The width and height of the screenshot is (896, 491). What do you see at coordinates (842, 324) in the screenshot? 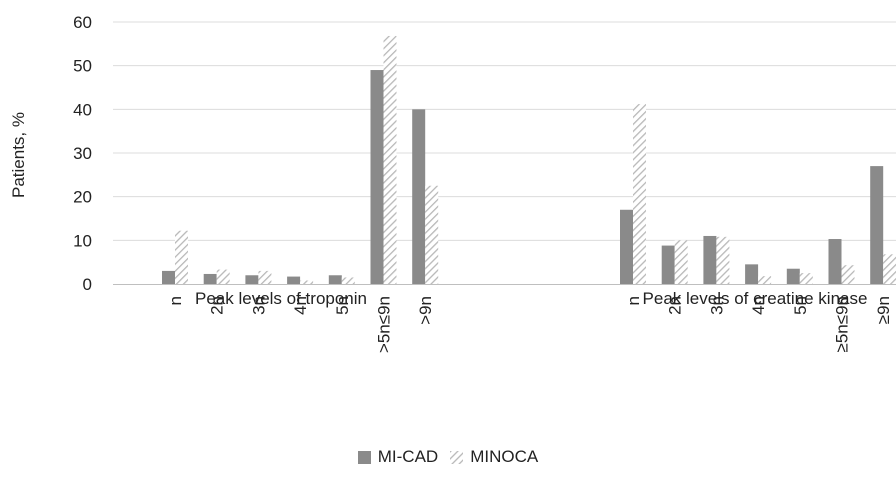
I see `x-tick-label: ≥5n≤9n` at bounding box center [842, 324].